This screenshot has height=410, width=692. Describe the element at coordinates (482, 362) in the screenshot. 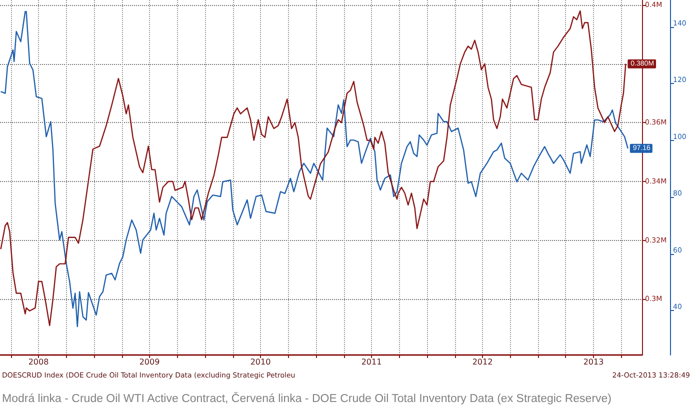

I see `x-tick-label: 2012` at that location.